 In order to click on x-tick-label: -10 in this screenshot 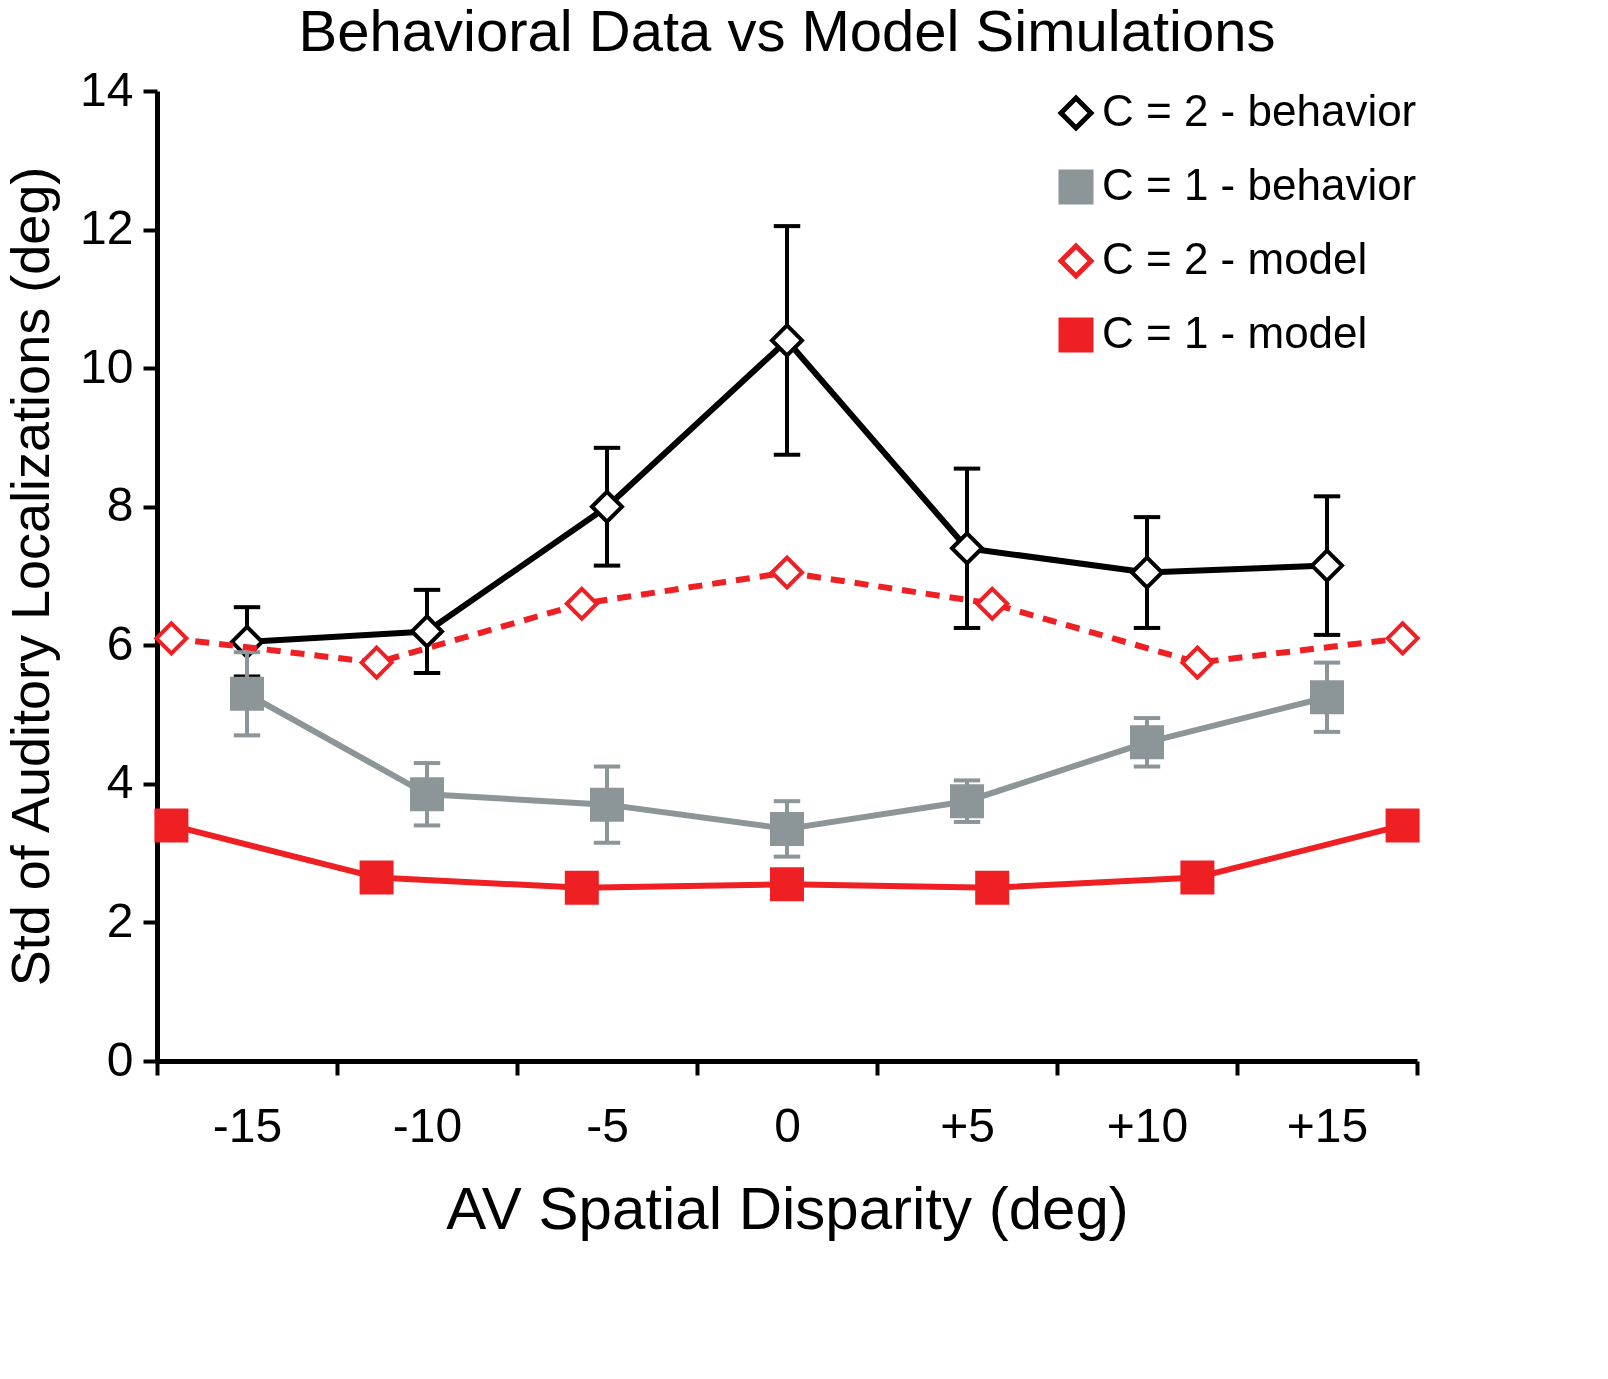, I will do `click(427, 1125)`.